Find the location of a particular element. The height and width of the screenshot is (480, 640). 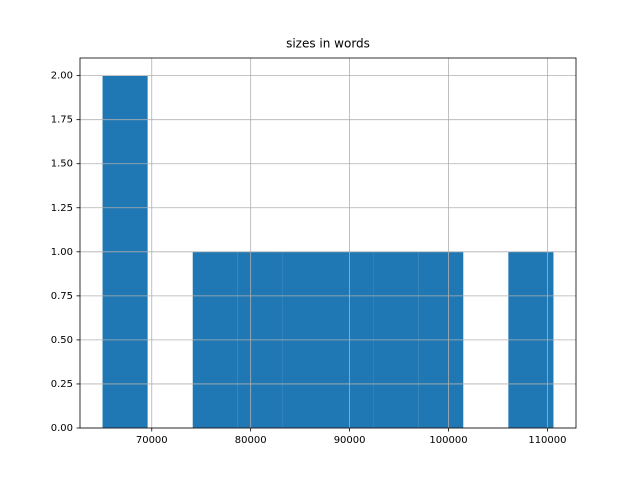

chart-title: sizes in words is located at coordinates (328, 44).